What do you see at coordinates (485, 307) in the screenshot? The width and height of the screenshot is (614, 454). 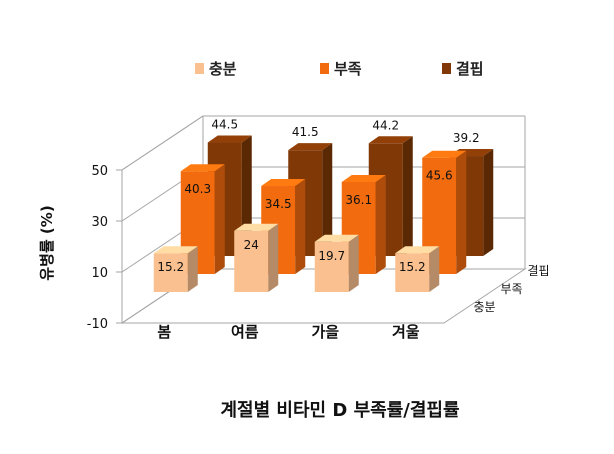 I see `depth-axis-label: 충분` at bounding box center [485, 307].